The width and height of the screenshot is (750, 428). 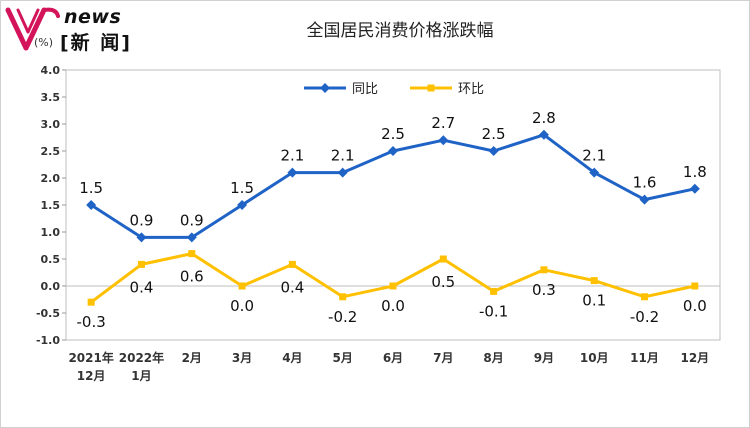 What do you see at coordinates (51, 259) in the screenshot?
I see `y-tick-label: 0.5` at bounding box center [51, 259].